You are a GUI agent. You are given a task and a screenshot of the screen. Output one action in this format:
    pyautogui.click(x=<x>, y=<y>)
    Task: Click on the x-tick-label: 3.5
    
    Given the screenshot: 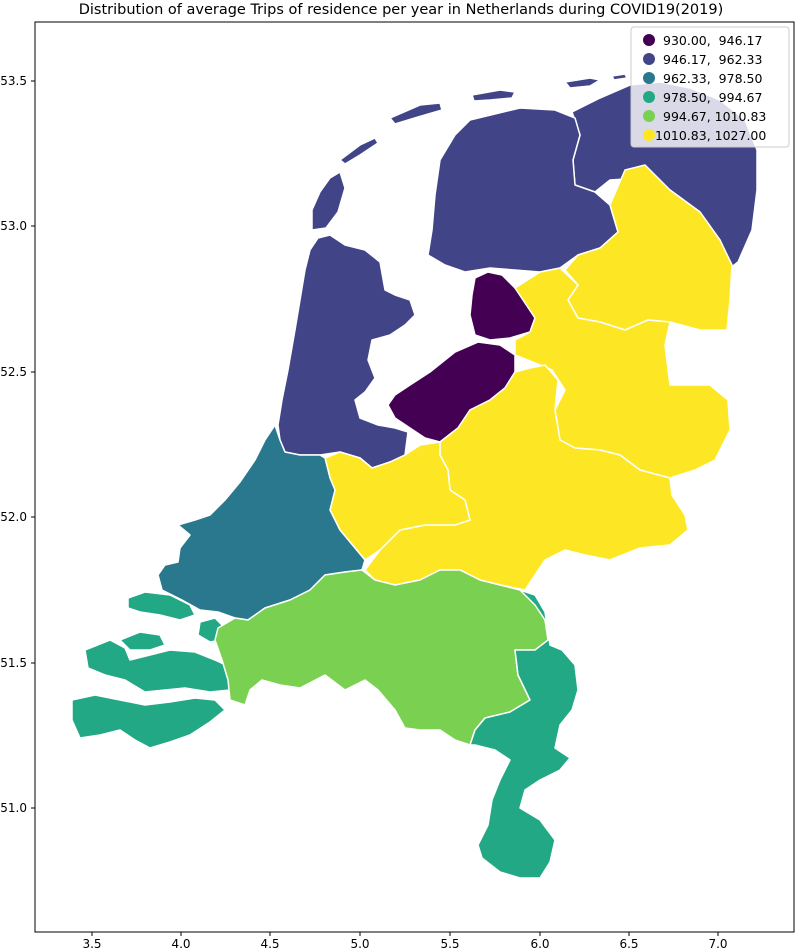 What is the action you would take?
    pyautogui.click(x=91, y=944)
    